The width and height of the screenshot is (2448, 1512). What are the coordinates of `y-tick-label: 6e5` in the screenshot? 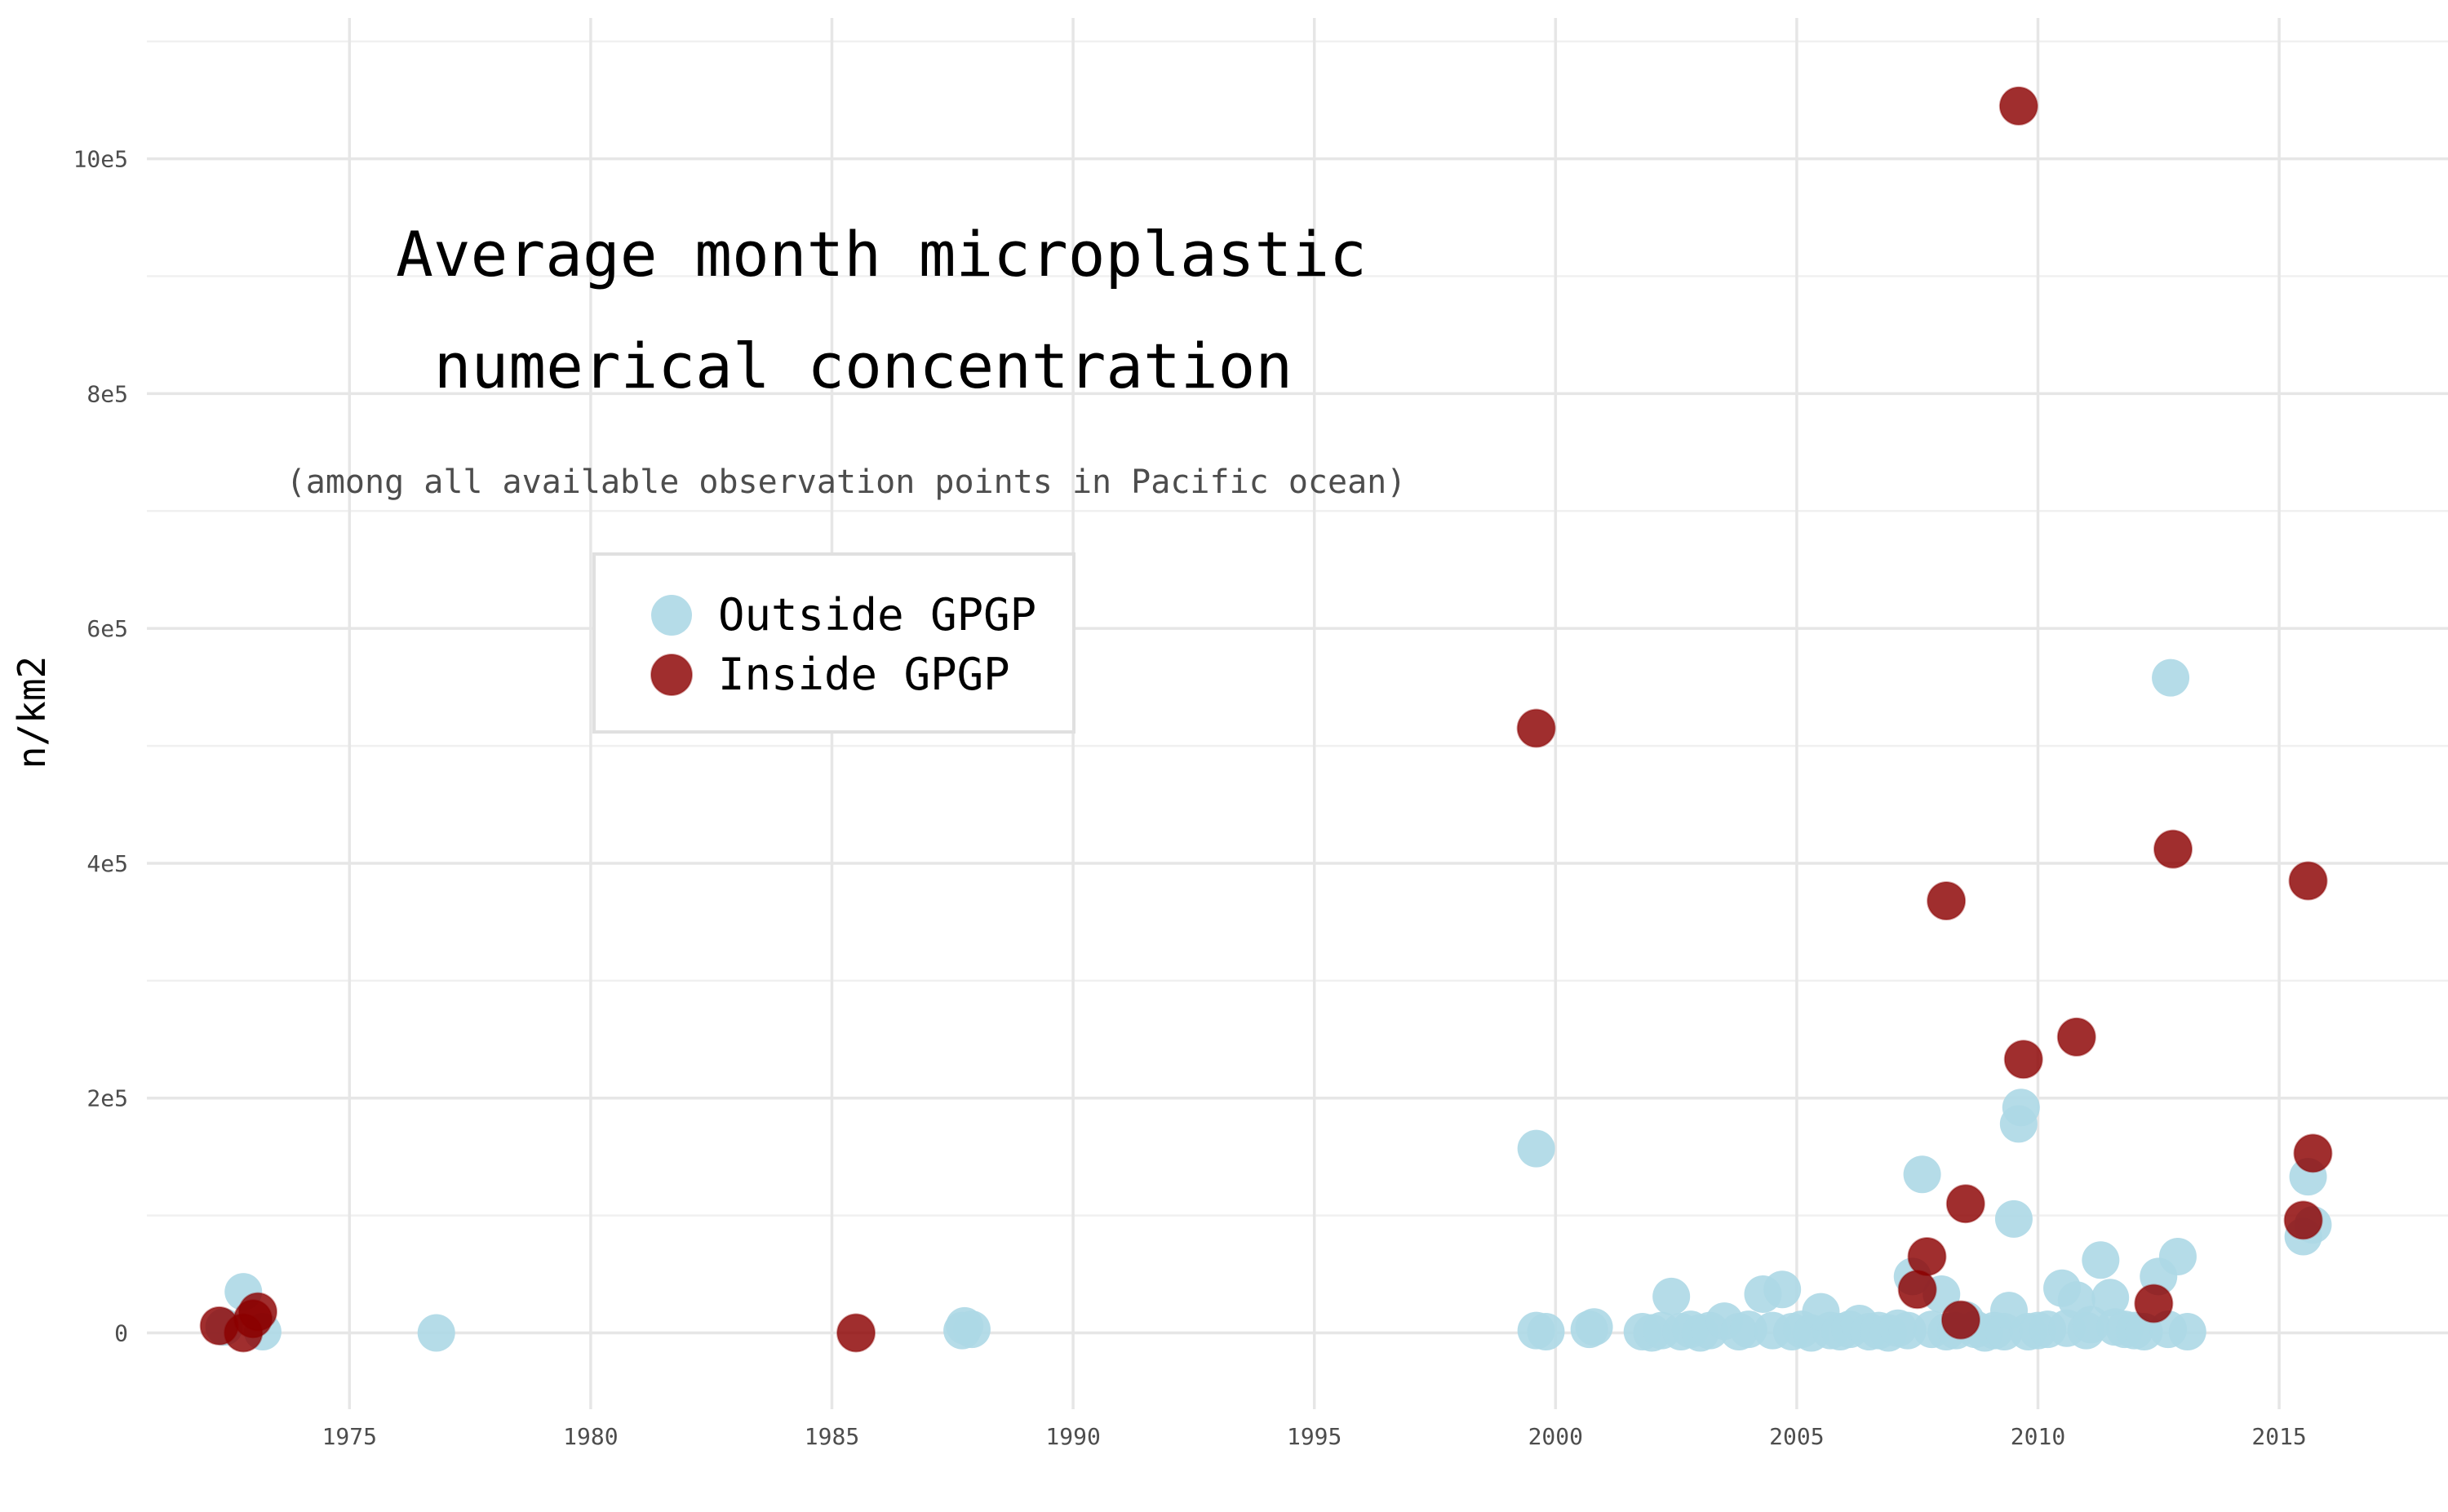 It's located at (107, 628).